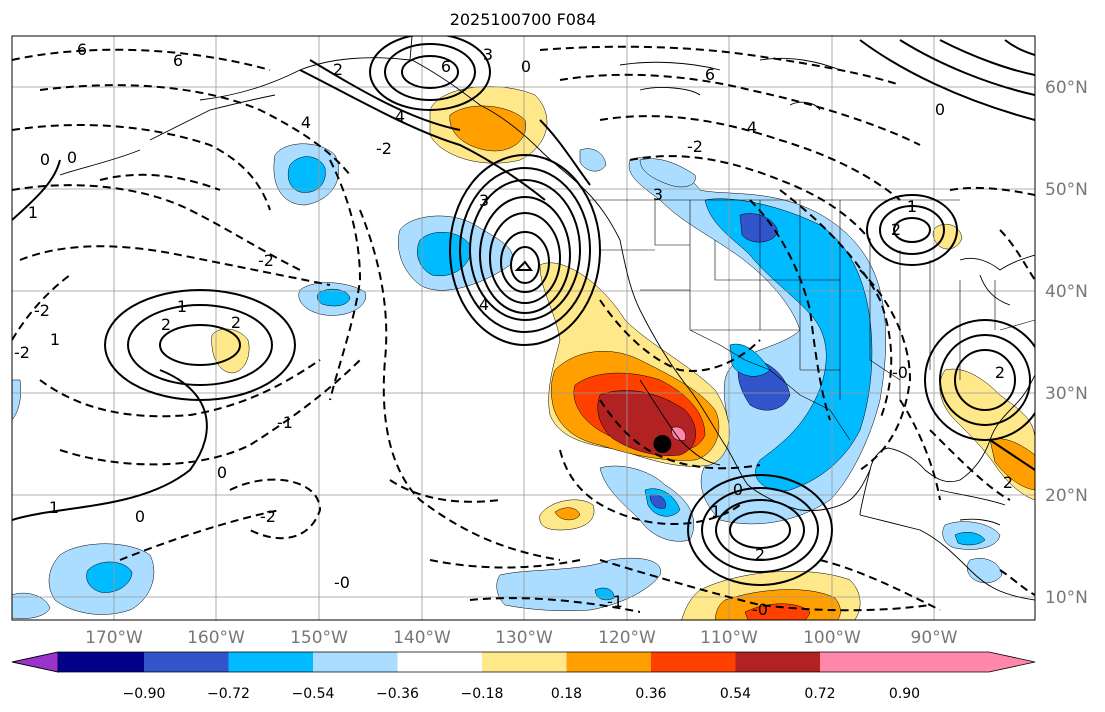  What do you see at coordinates (627, 638) in the screenshot?
I see `lon-label: 120°W` at bounding box center [627, 638].